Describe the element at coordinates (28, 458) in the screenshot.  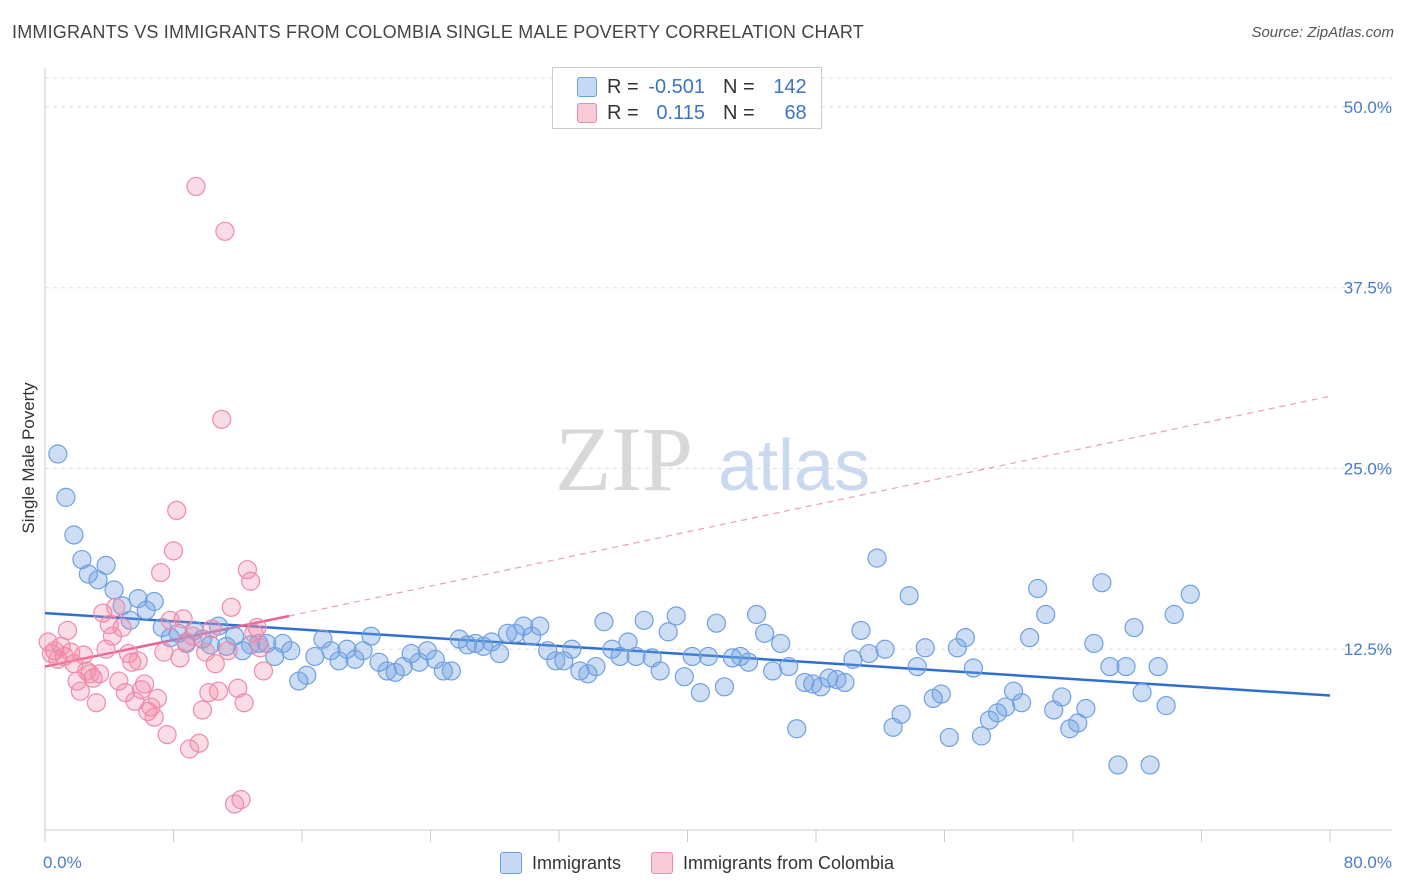
I see `y-axis-label: Single Male Poverty` at that location.